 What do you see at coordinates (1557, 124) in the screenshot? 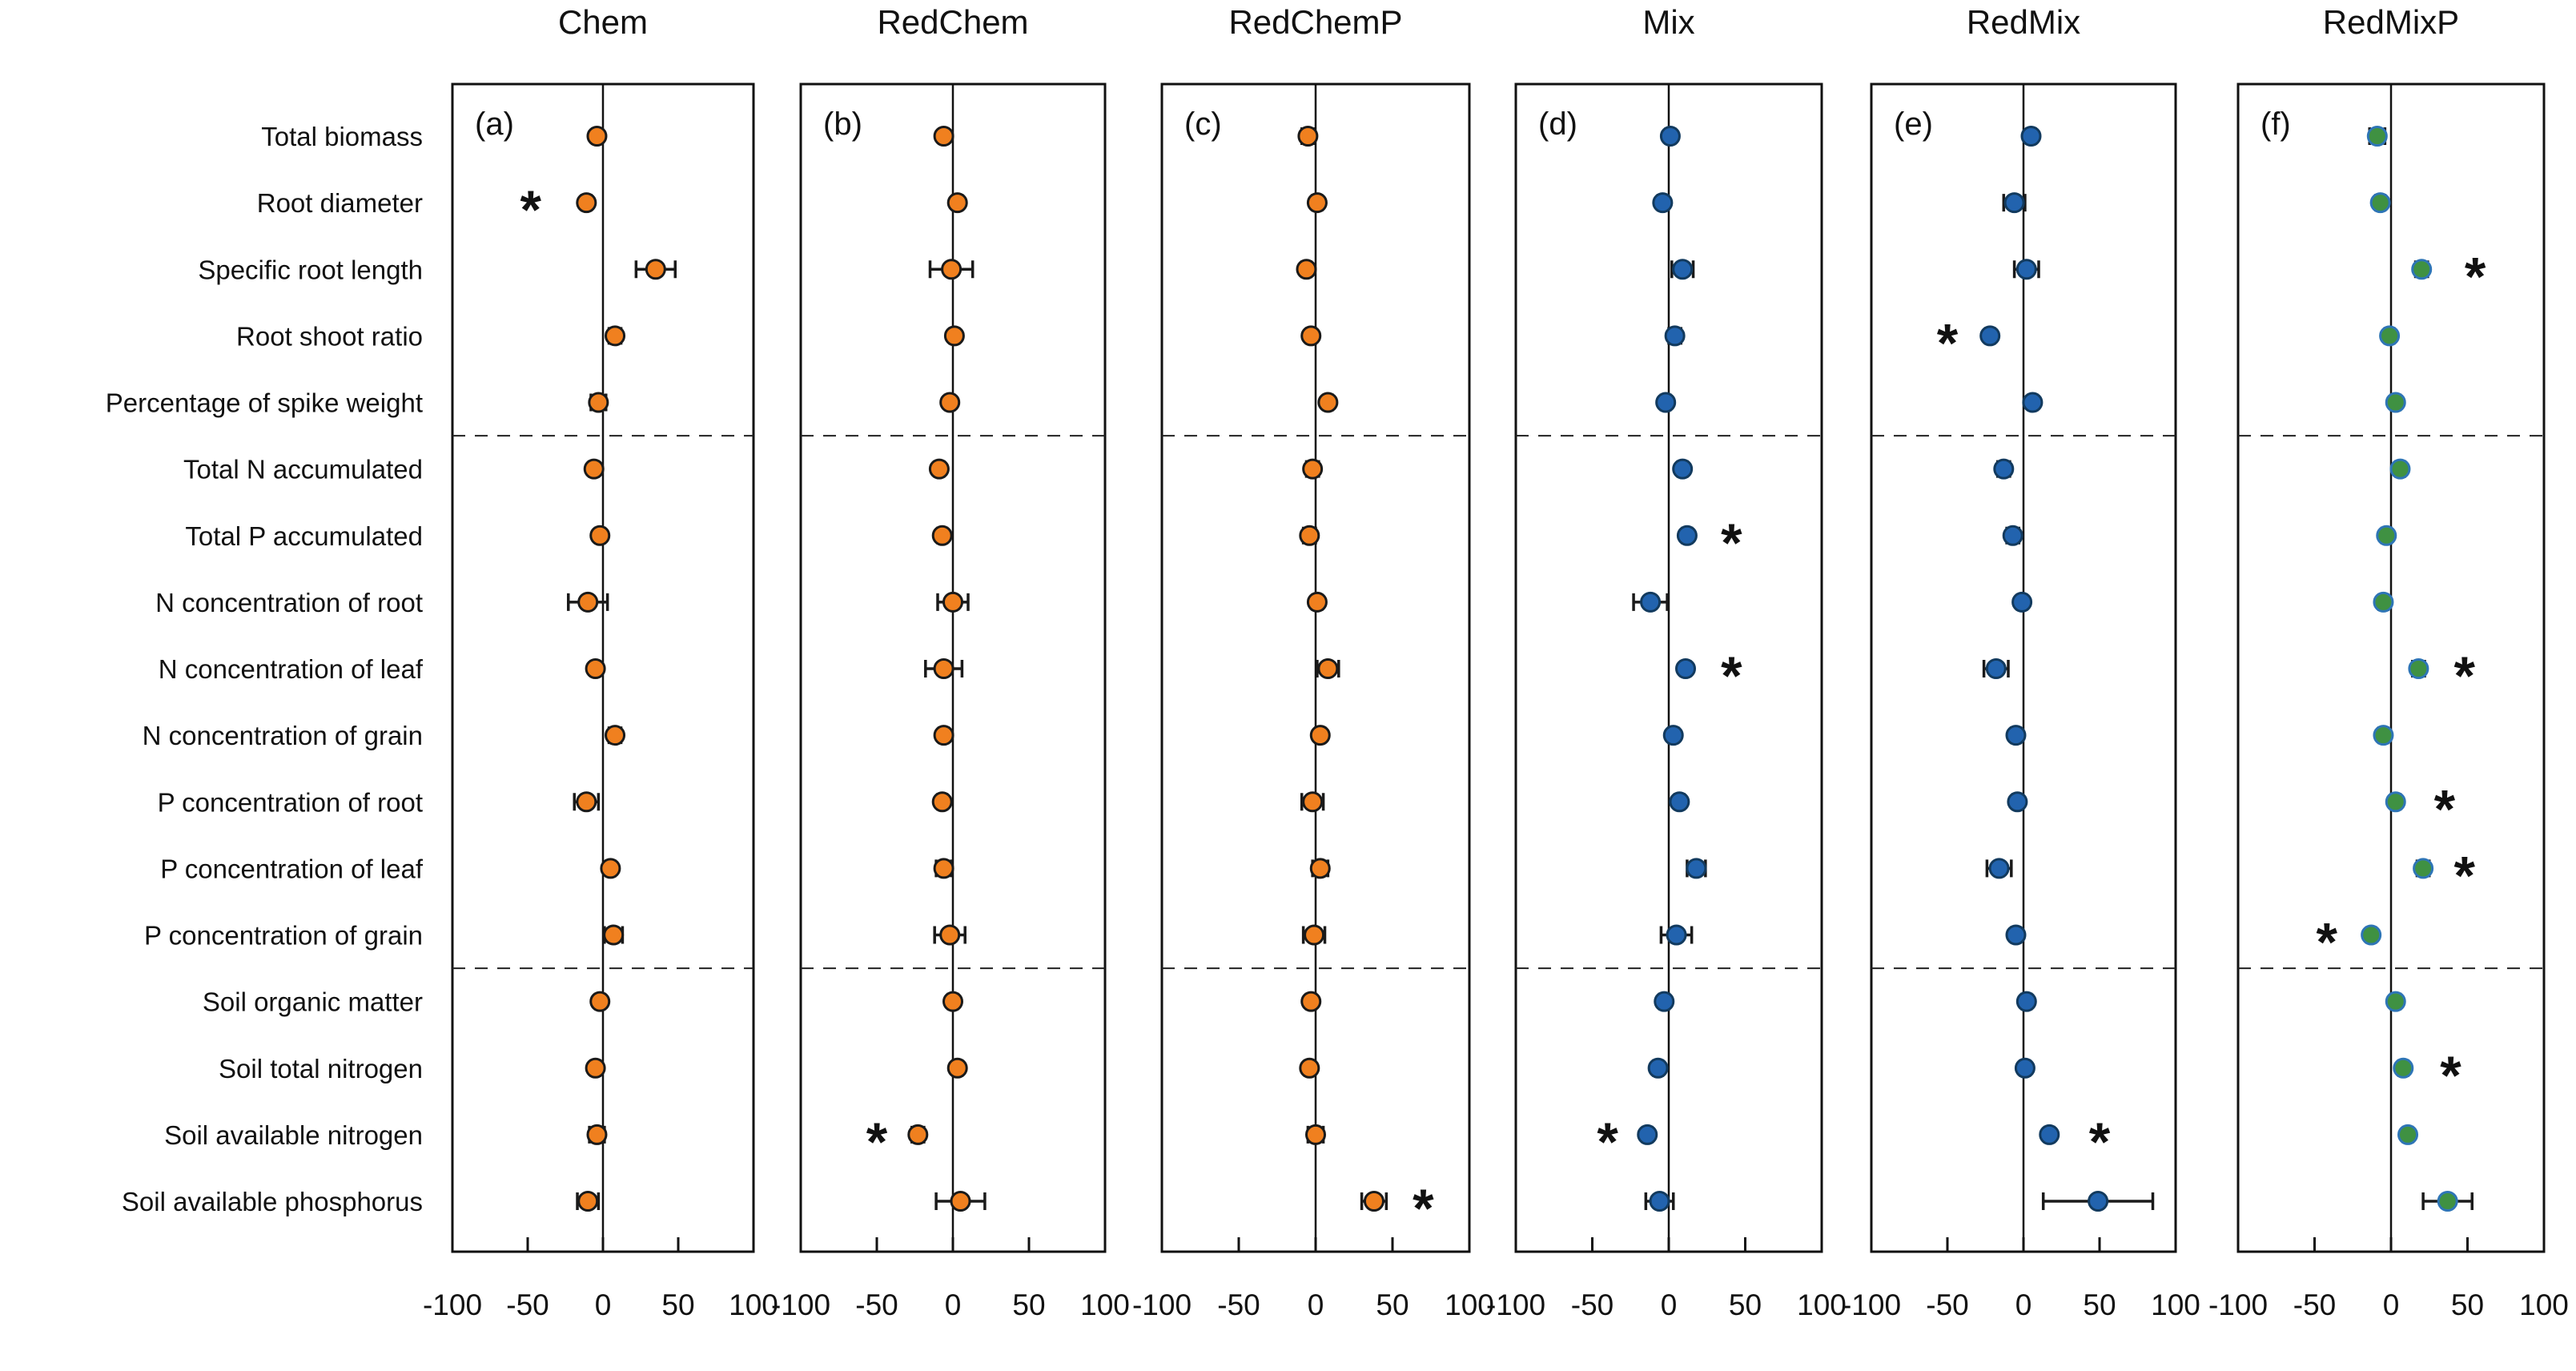
I see `panel-letter: (d)` at bounding box center [1557, 124].